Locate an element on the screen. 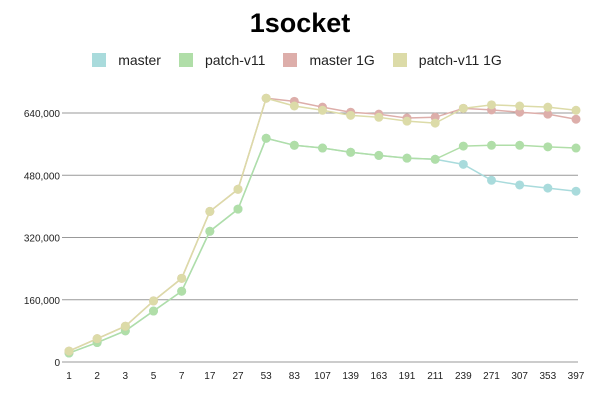 The image size is (600, 400). legend-item-patch-v11-1g: patch-v11 1G is located at coordinates (447, 60).